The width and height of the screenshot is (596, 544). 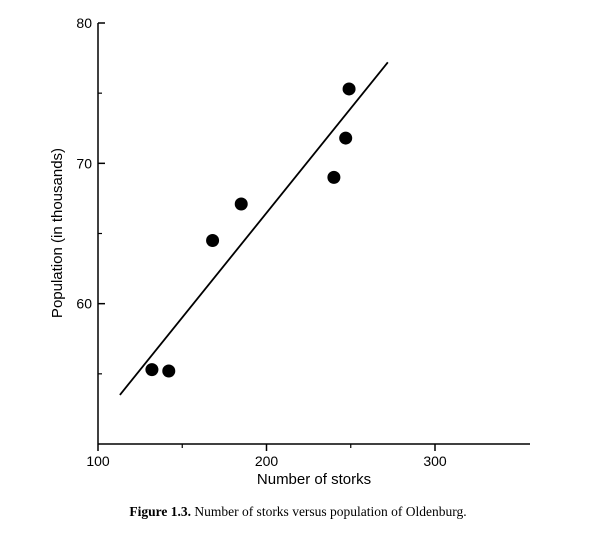 I want to click on y-tick-label: 70, so click(x=84, y=163).